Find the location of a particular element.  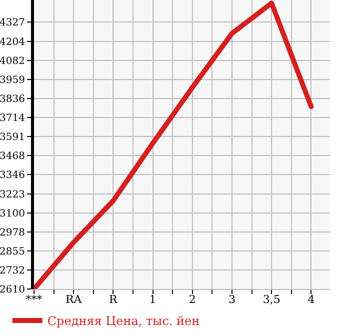

y-tick-label: 2855 is located at coordinates (12, 252).